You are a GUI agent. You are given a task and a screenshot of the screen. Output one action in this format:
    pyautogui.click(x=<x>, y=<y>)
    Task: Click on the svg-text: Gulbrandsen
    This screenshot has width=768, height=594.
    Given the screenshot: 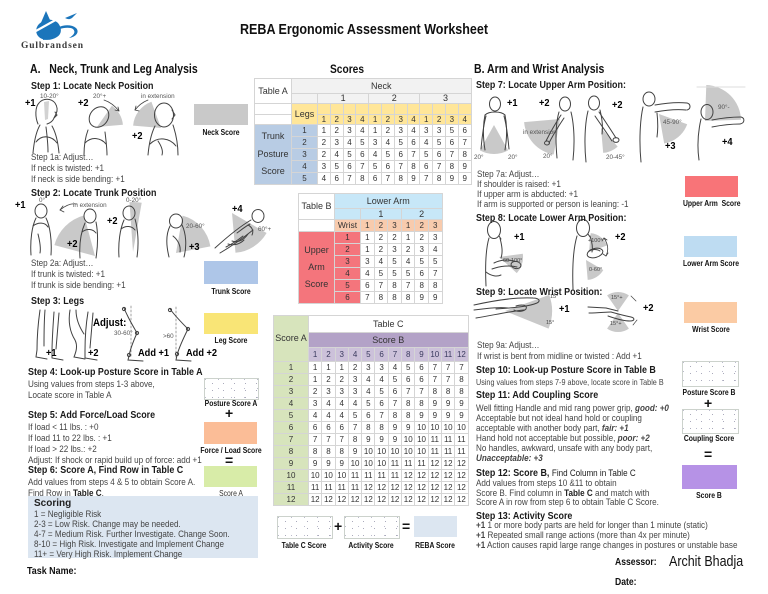 What is the action you would take?
    pyautogui.click(x=52, y=45)
    